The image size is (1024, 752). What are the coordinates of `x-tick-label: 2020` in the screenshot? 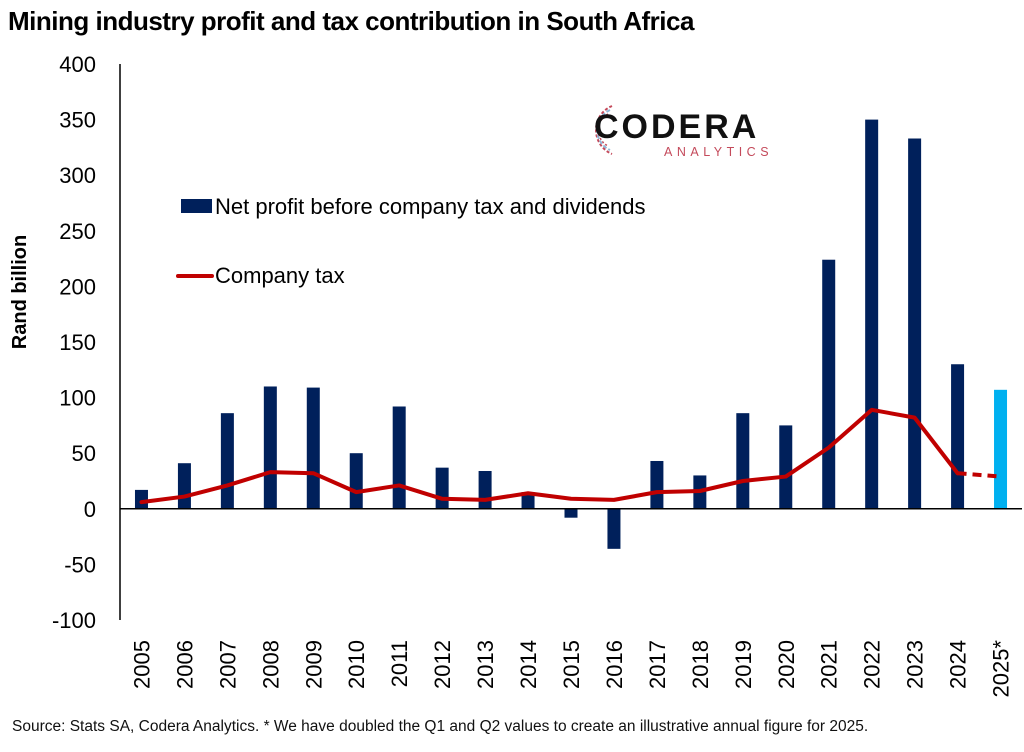 It's located at (786, 664).